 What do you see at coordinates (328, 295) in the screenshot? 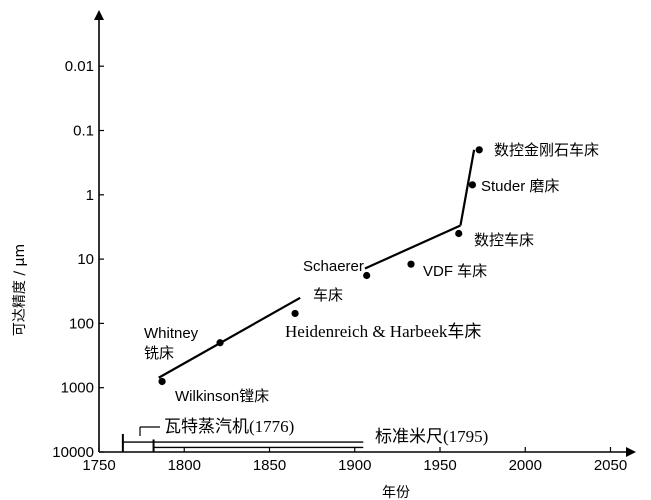
I see `annotation-schaerer-line2: 车床` at bounding box center [328, 295].